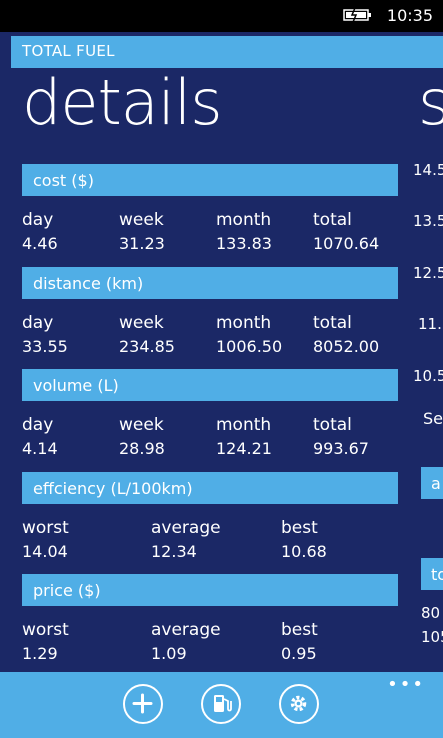  I want to click on cost-total: total 1070.64, so click(346, 231).